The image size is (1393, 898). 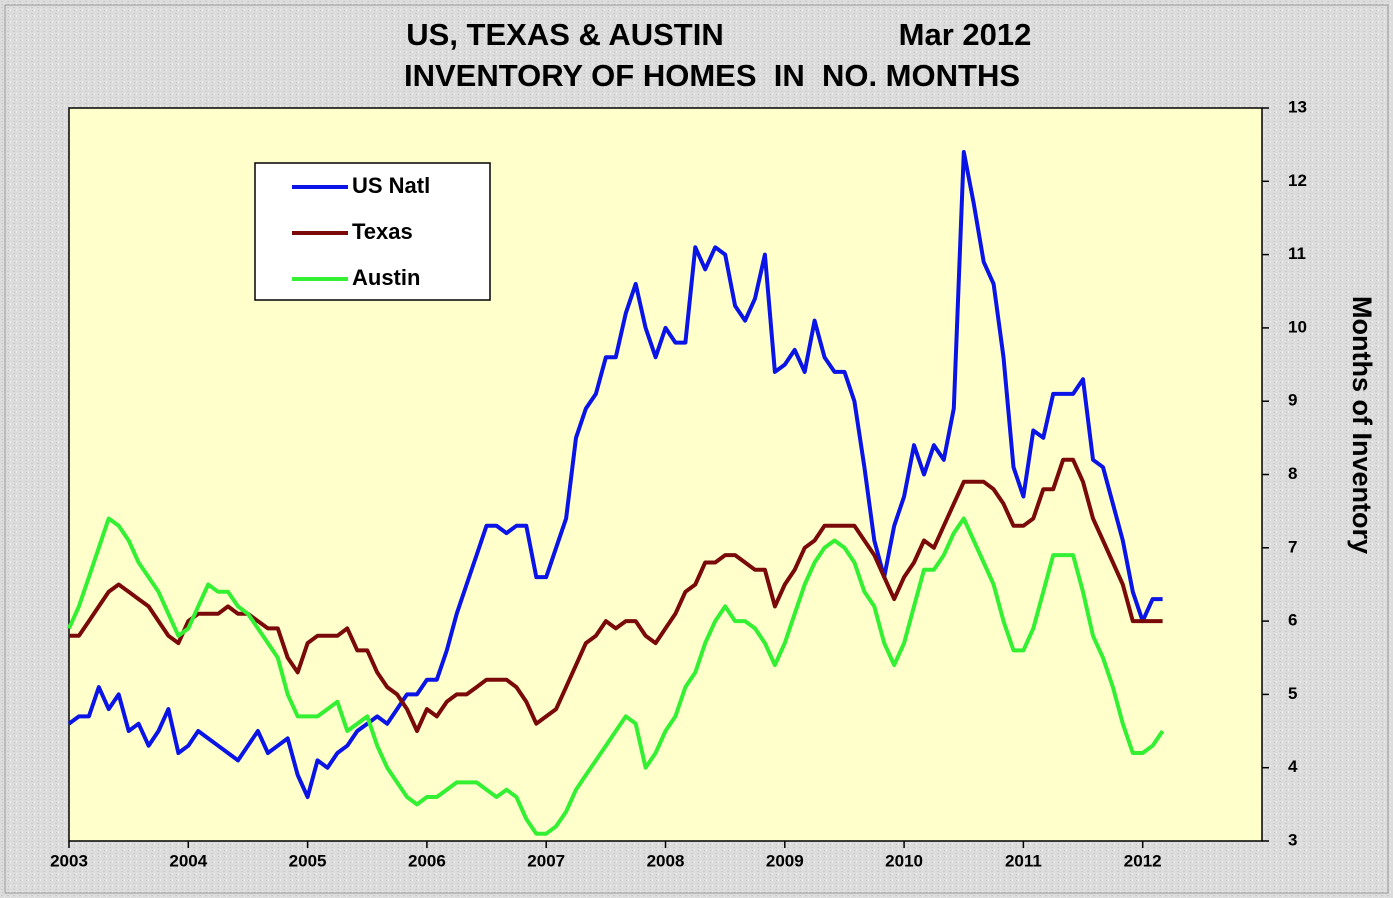 I want to click on x-tick-label: 2005, so click(x=308, y=860).